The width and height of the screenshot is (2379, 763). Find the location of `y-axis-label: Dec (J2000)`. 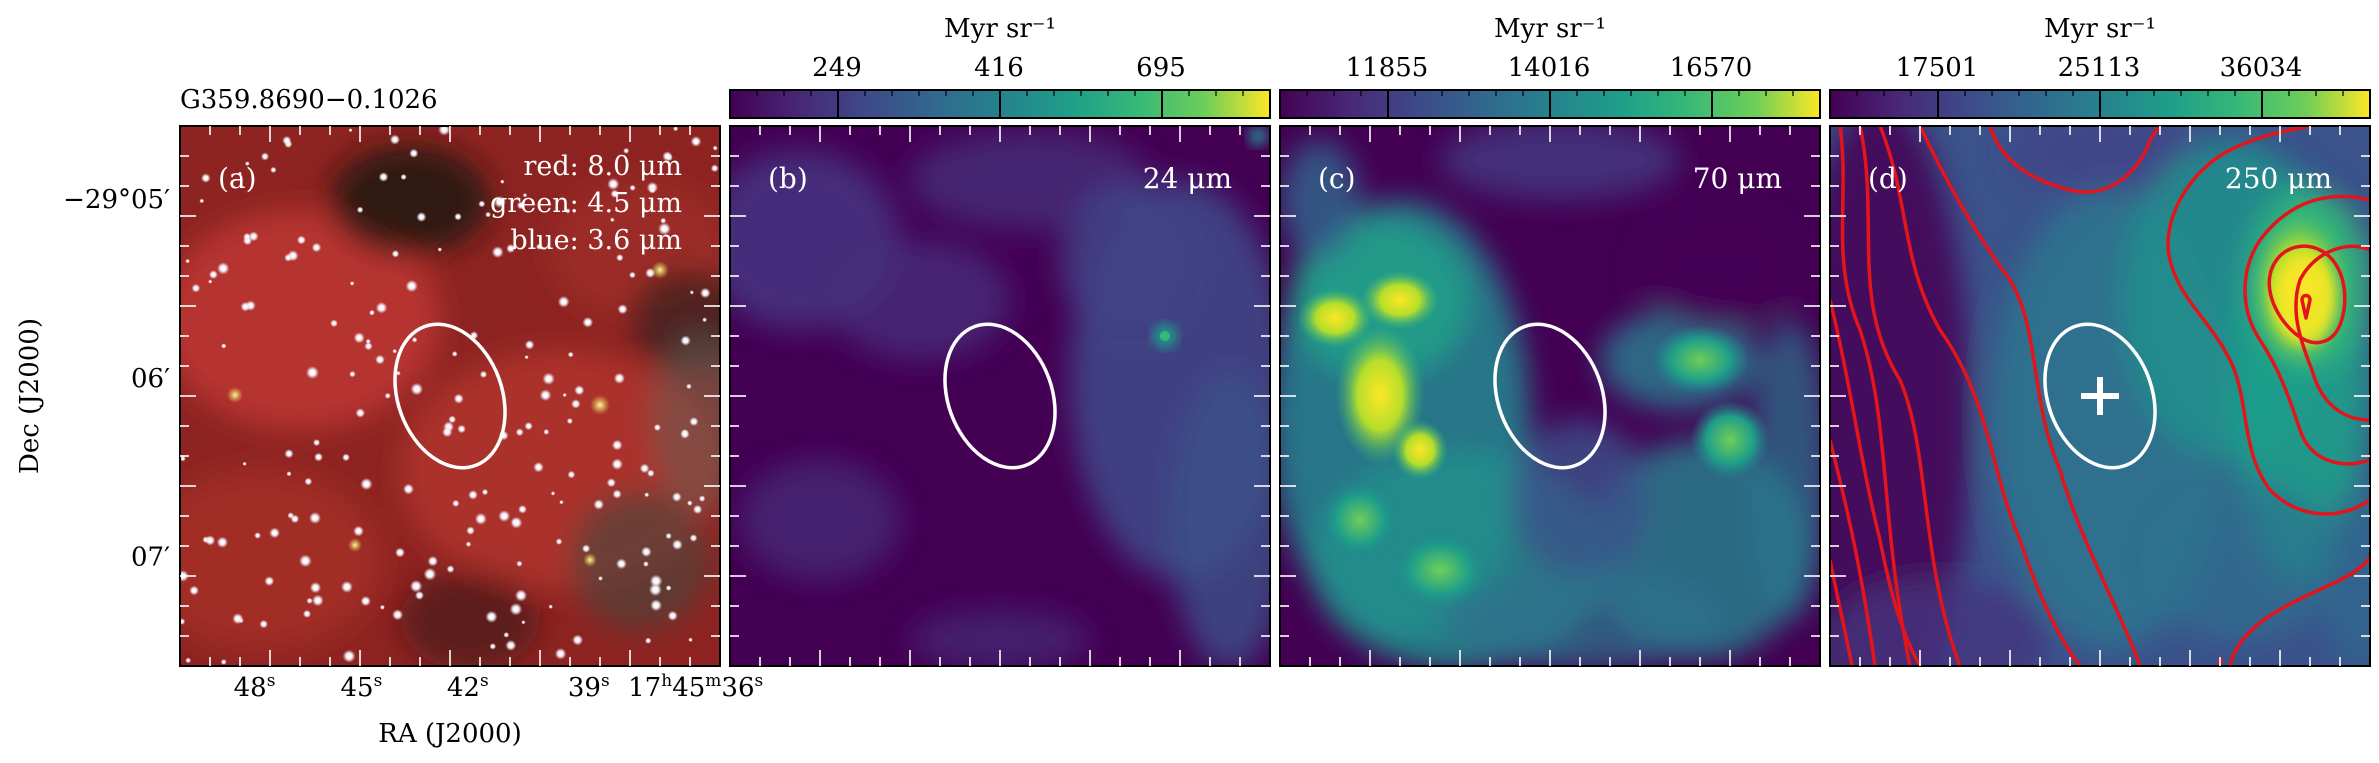

y-axis-label: Dec (J2000) is located at coordinates (30, 396).